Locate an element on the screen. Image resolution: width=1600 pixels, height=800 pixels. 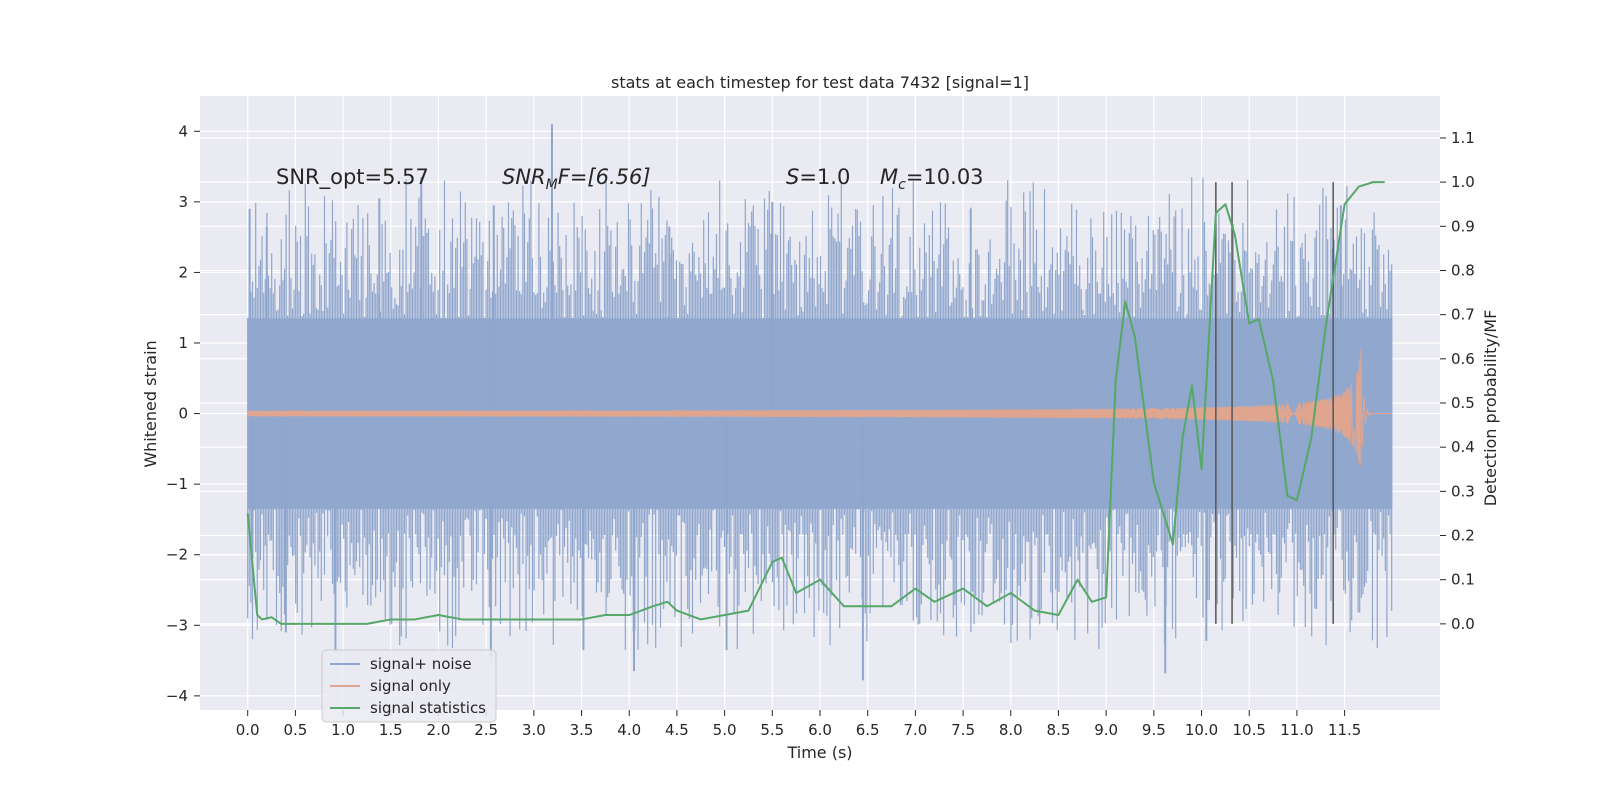
snr-mf-value: F=[6.56] is located at coordinates (604, 177).